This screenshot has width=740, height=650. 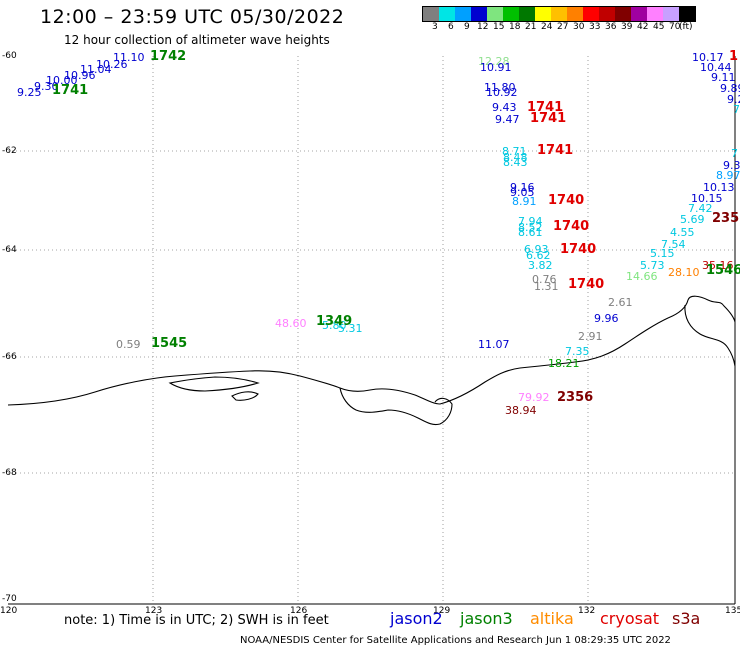 I want to click on wave-height-label: 9.96, so click(x=606, y=318).